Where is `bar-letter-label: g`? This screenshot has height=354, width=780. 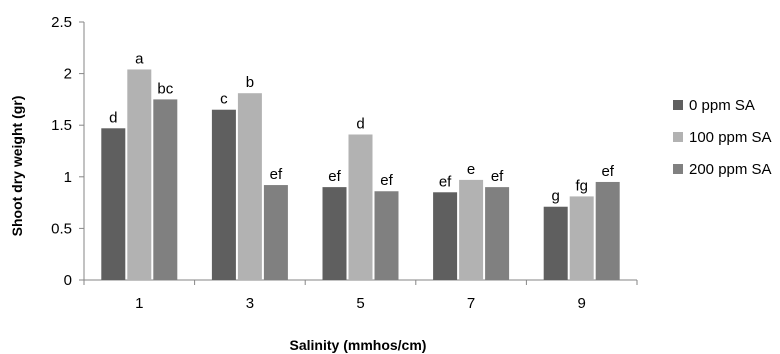
bar-letter-label: g is located at coordinates (556, 196).